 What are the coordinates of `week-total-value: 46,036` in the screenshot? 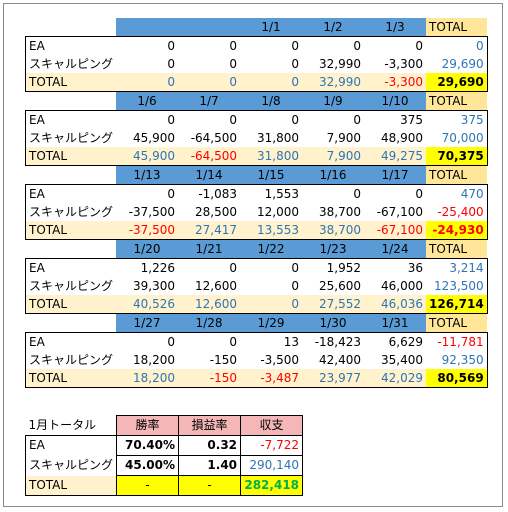 It's located at (395, 304).